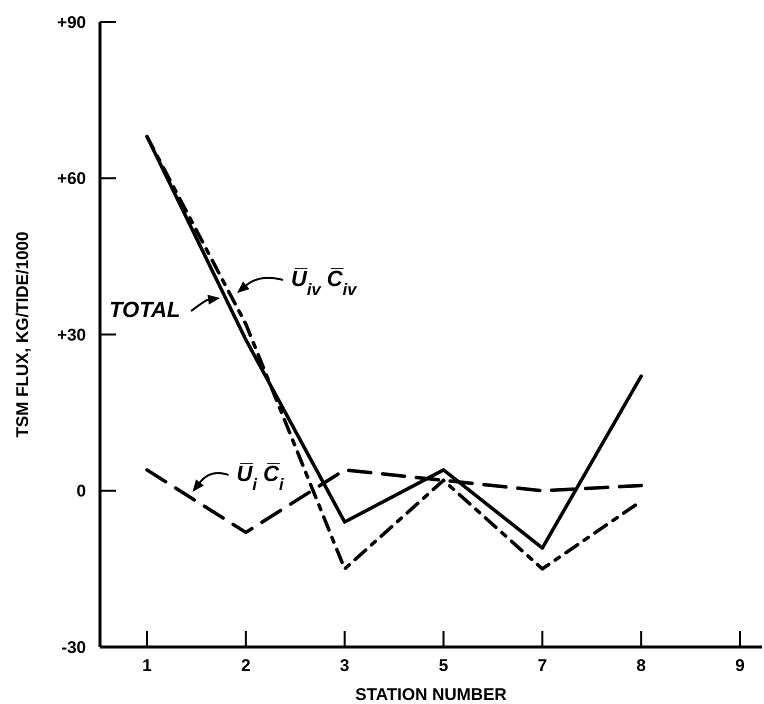 This screenshot has width=764, height=704. Describe the element at coordinates (22, 335) in the screenshot. I see `y-axis-title: TSM FLUX, KG/TIDE/1000` at that location.